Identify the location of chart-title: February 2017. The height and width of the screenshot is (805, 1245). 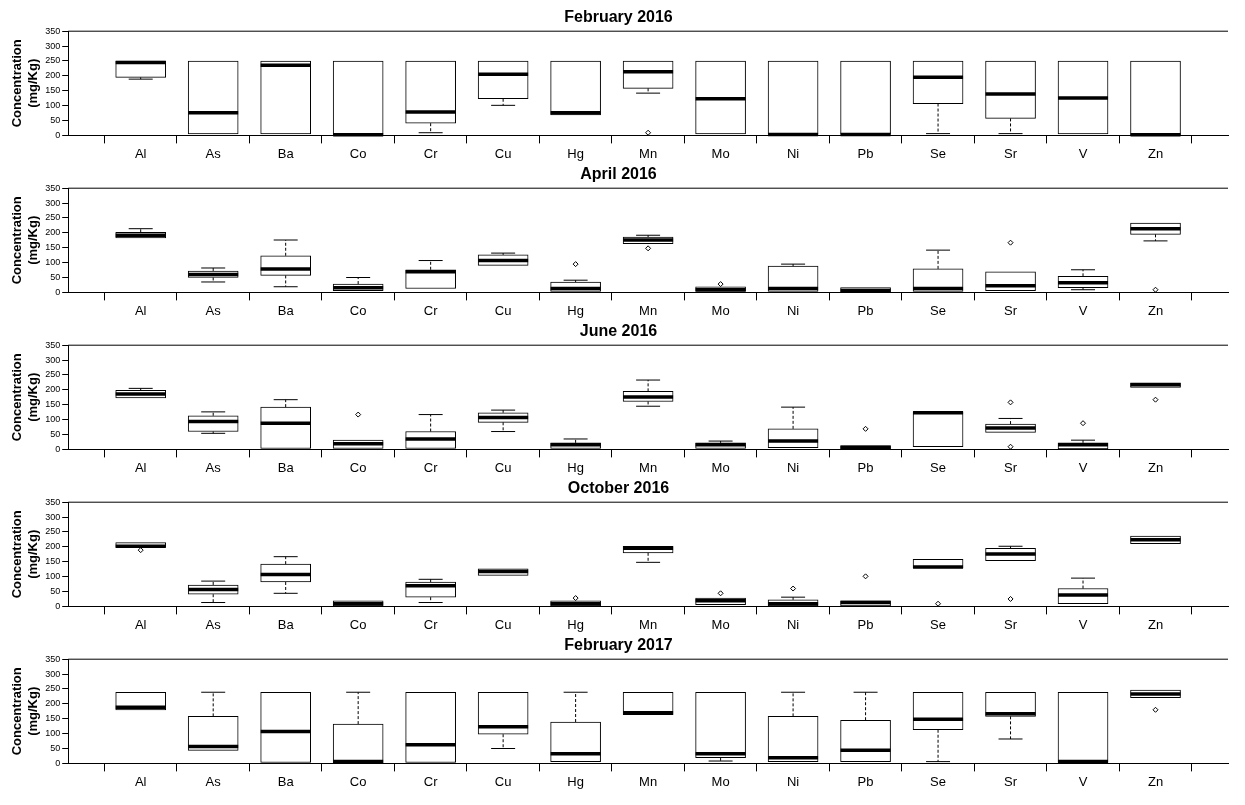
(618, 645).